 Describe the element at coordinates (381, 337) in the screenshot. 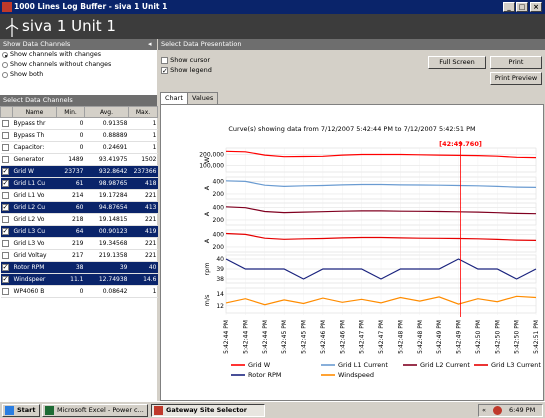

I see `x-tick-label: 5:42:47 PM` at that location.